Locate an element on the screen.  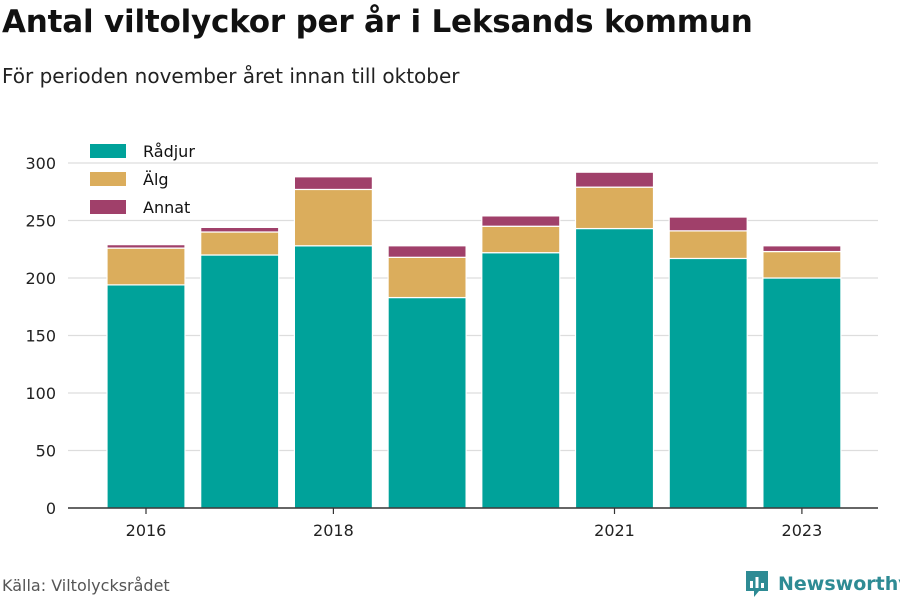
x-tick-label: 2016 is located at coordinates (146, 530).